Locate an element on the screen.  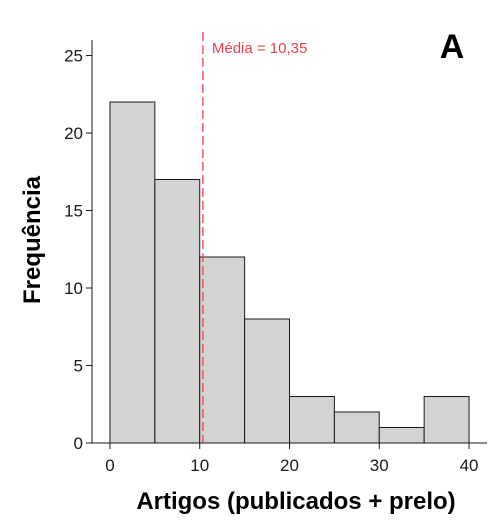
y-tick-label: 25 is located at coordinates (73, 56).